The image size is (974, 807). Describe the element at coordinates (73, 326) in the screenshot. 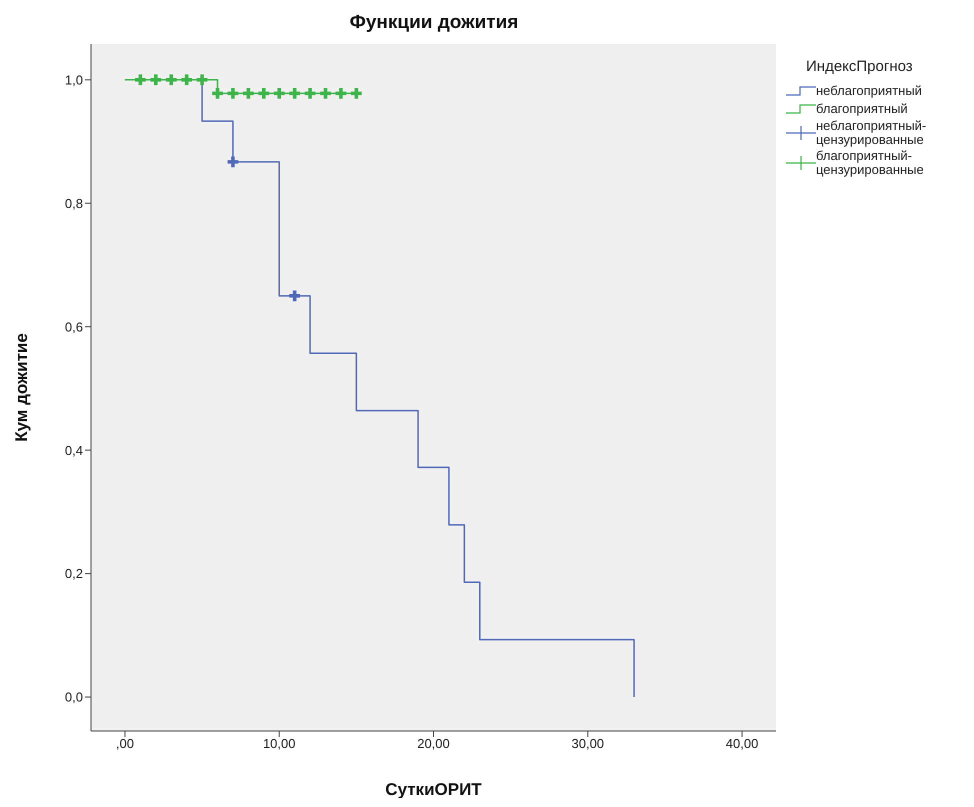

I see `y-tick-label: 0,6` at that location.